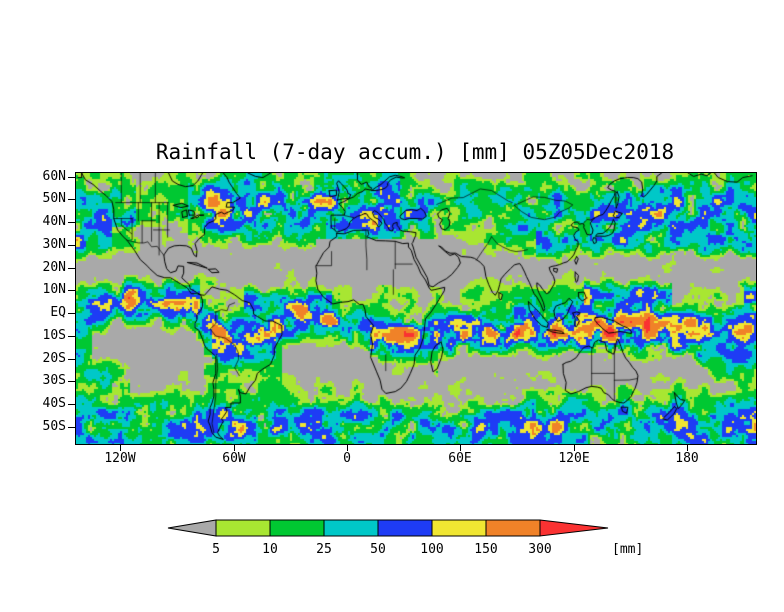  Describe the element at coordinates (54, 176) in the screenshot. I see `y-tick-label-60N: 60N` at that location.